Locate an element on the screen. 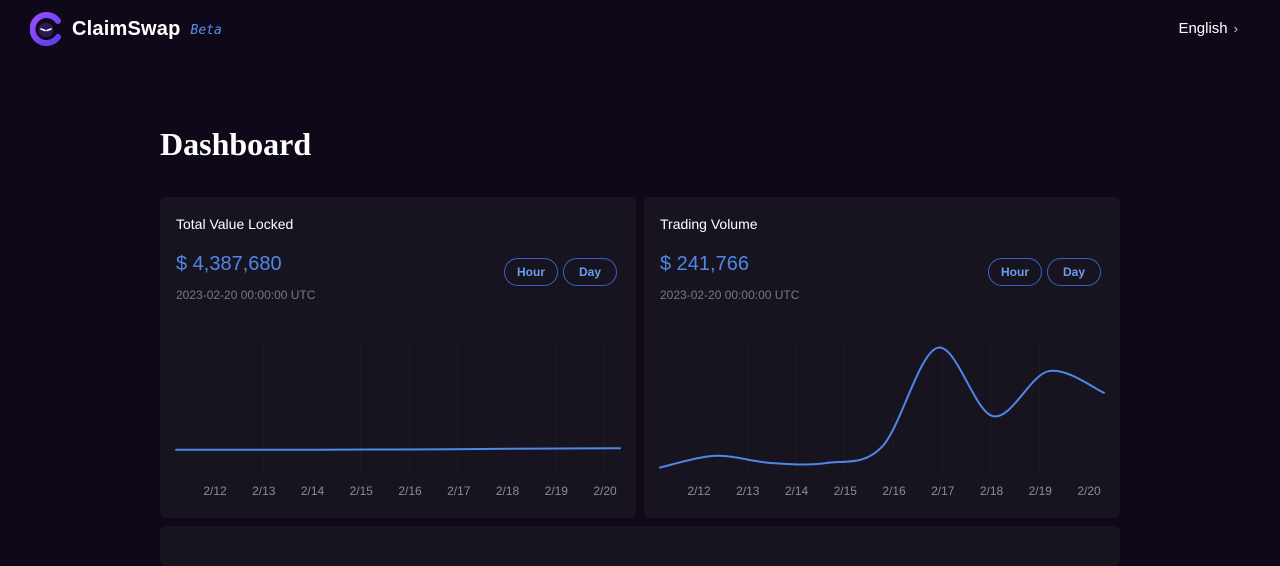 The width and height of the screenshot is (1280, 566). claimswap-logo-icon is located at coordinates (45, 29).